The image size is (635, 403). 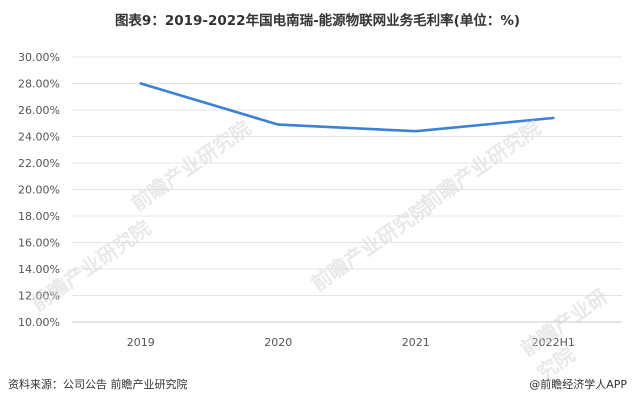 I want to click on y-tick-label: 24.00%, so click(x=39, y=137).